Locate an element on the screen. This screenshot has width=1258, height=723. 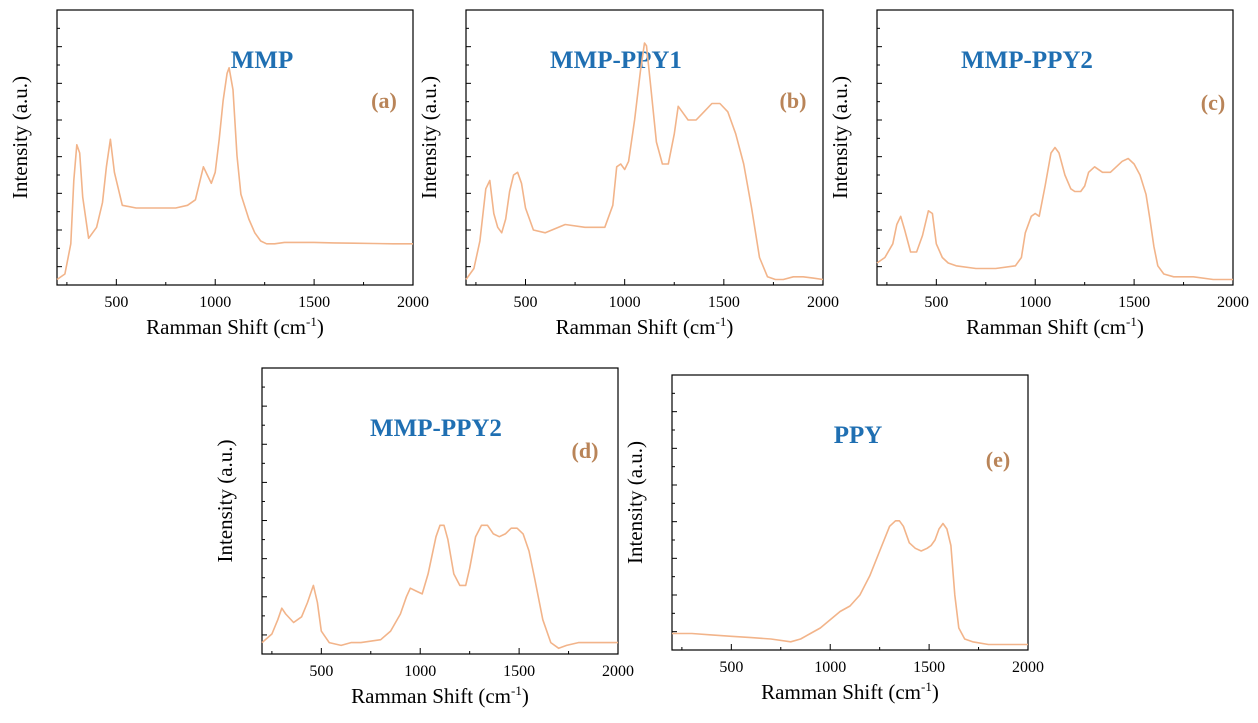
panel-label: (b) is located at coordinates (793, 100).